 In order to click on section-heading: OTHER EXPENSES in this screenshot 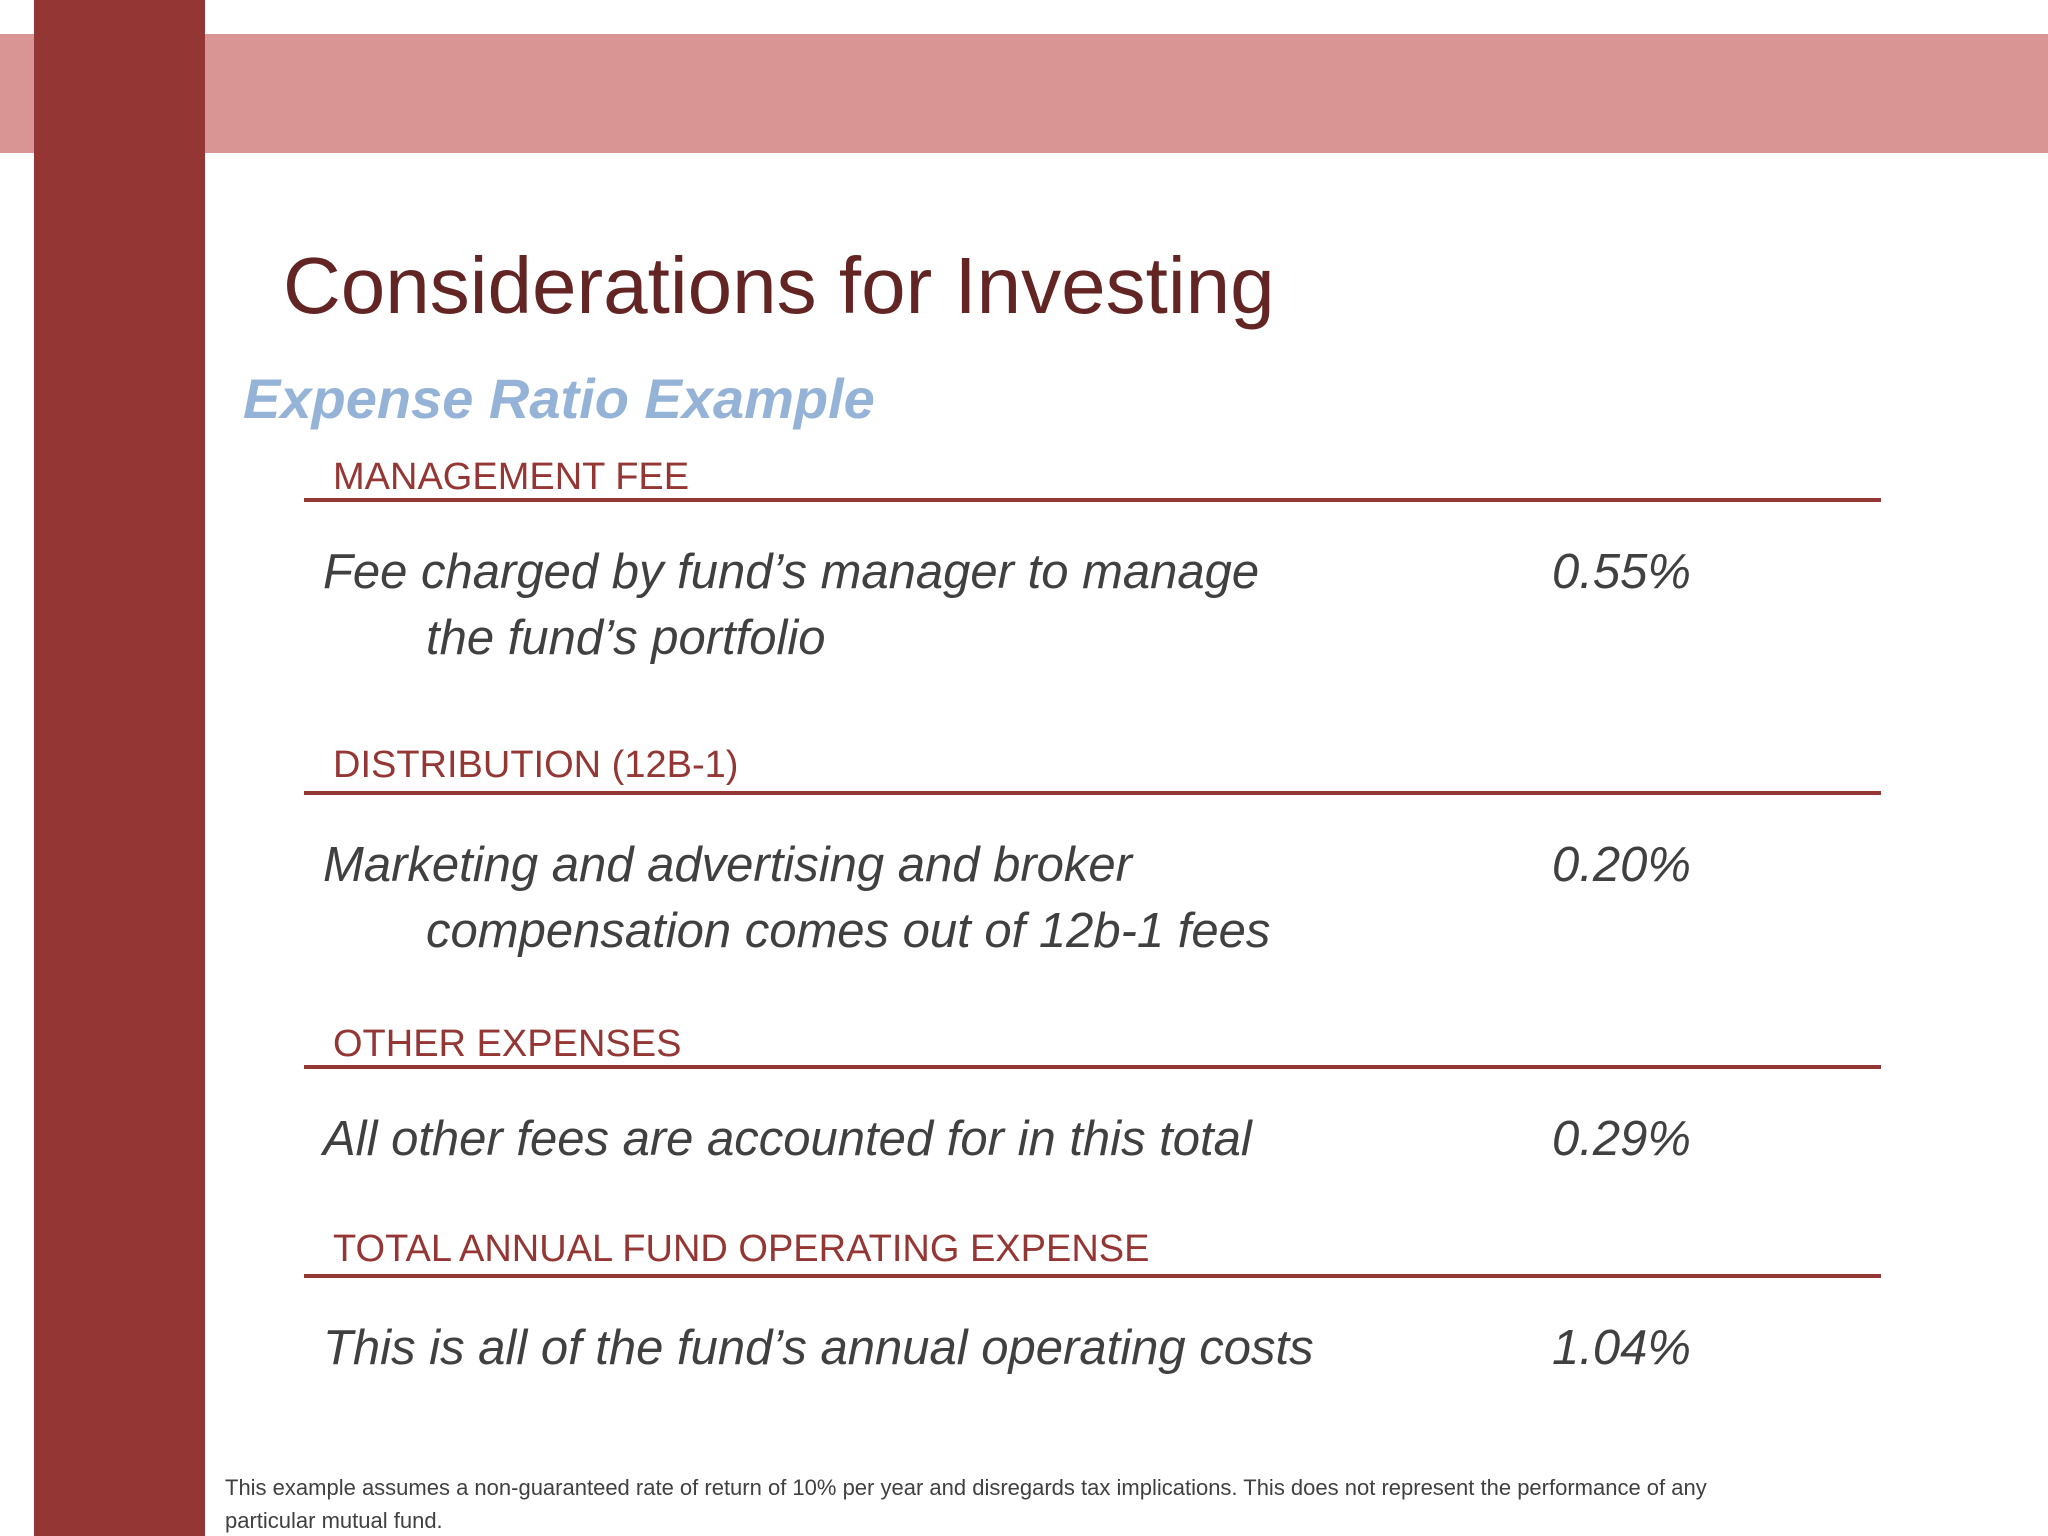, I will do `click(507, 1044)`.